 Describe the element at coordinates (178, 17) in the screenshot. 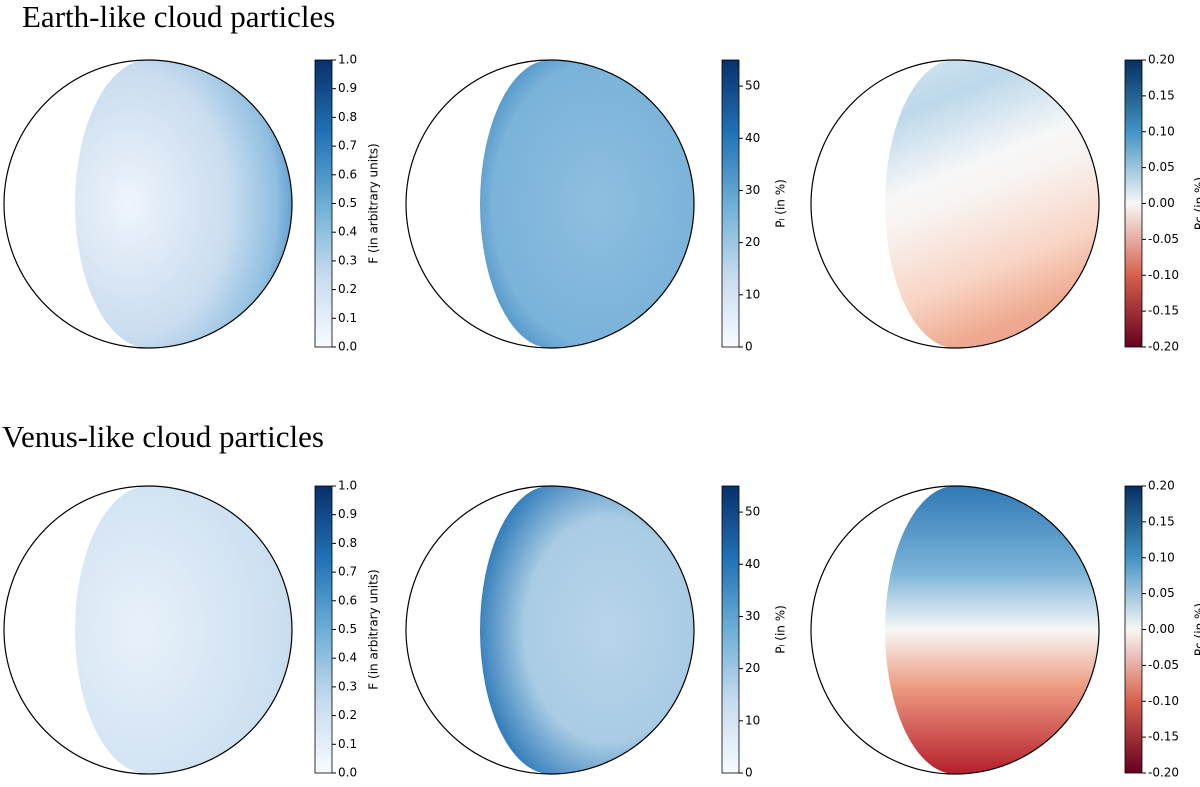

I see `row-title: Earth-like cloud particles` at that location.